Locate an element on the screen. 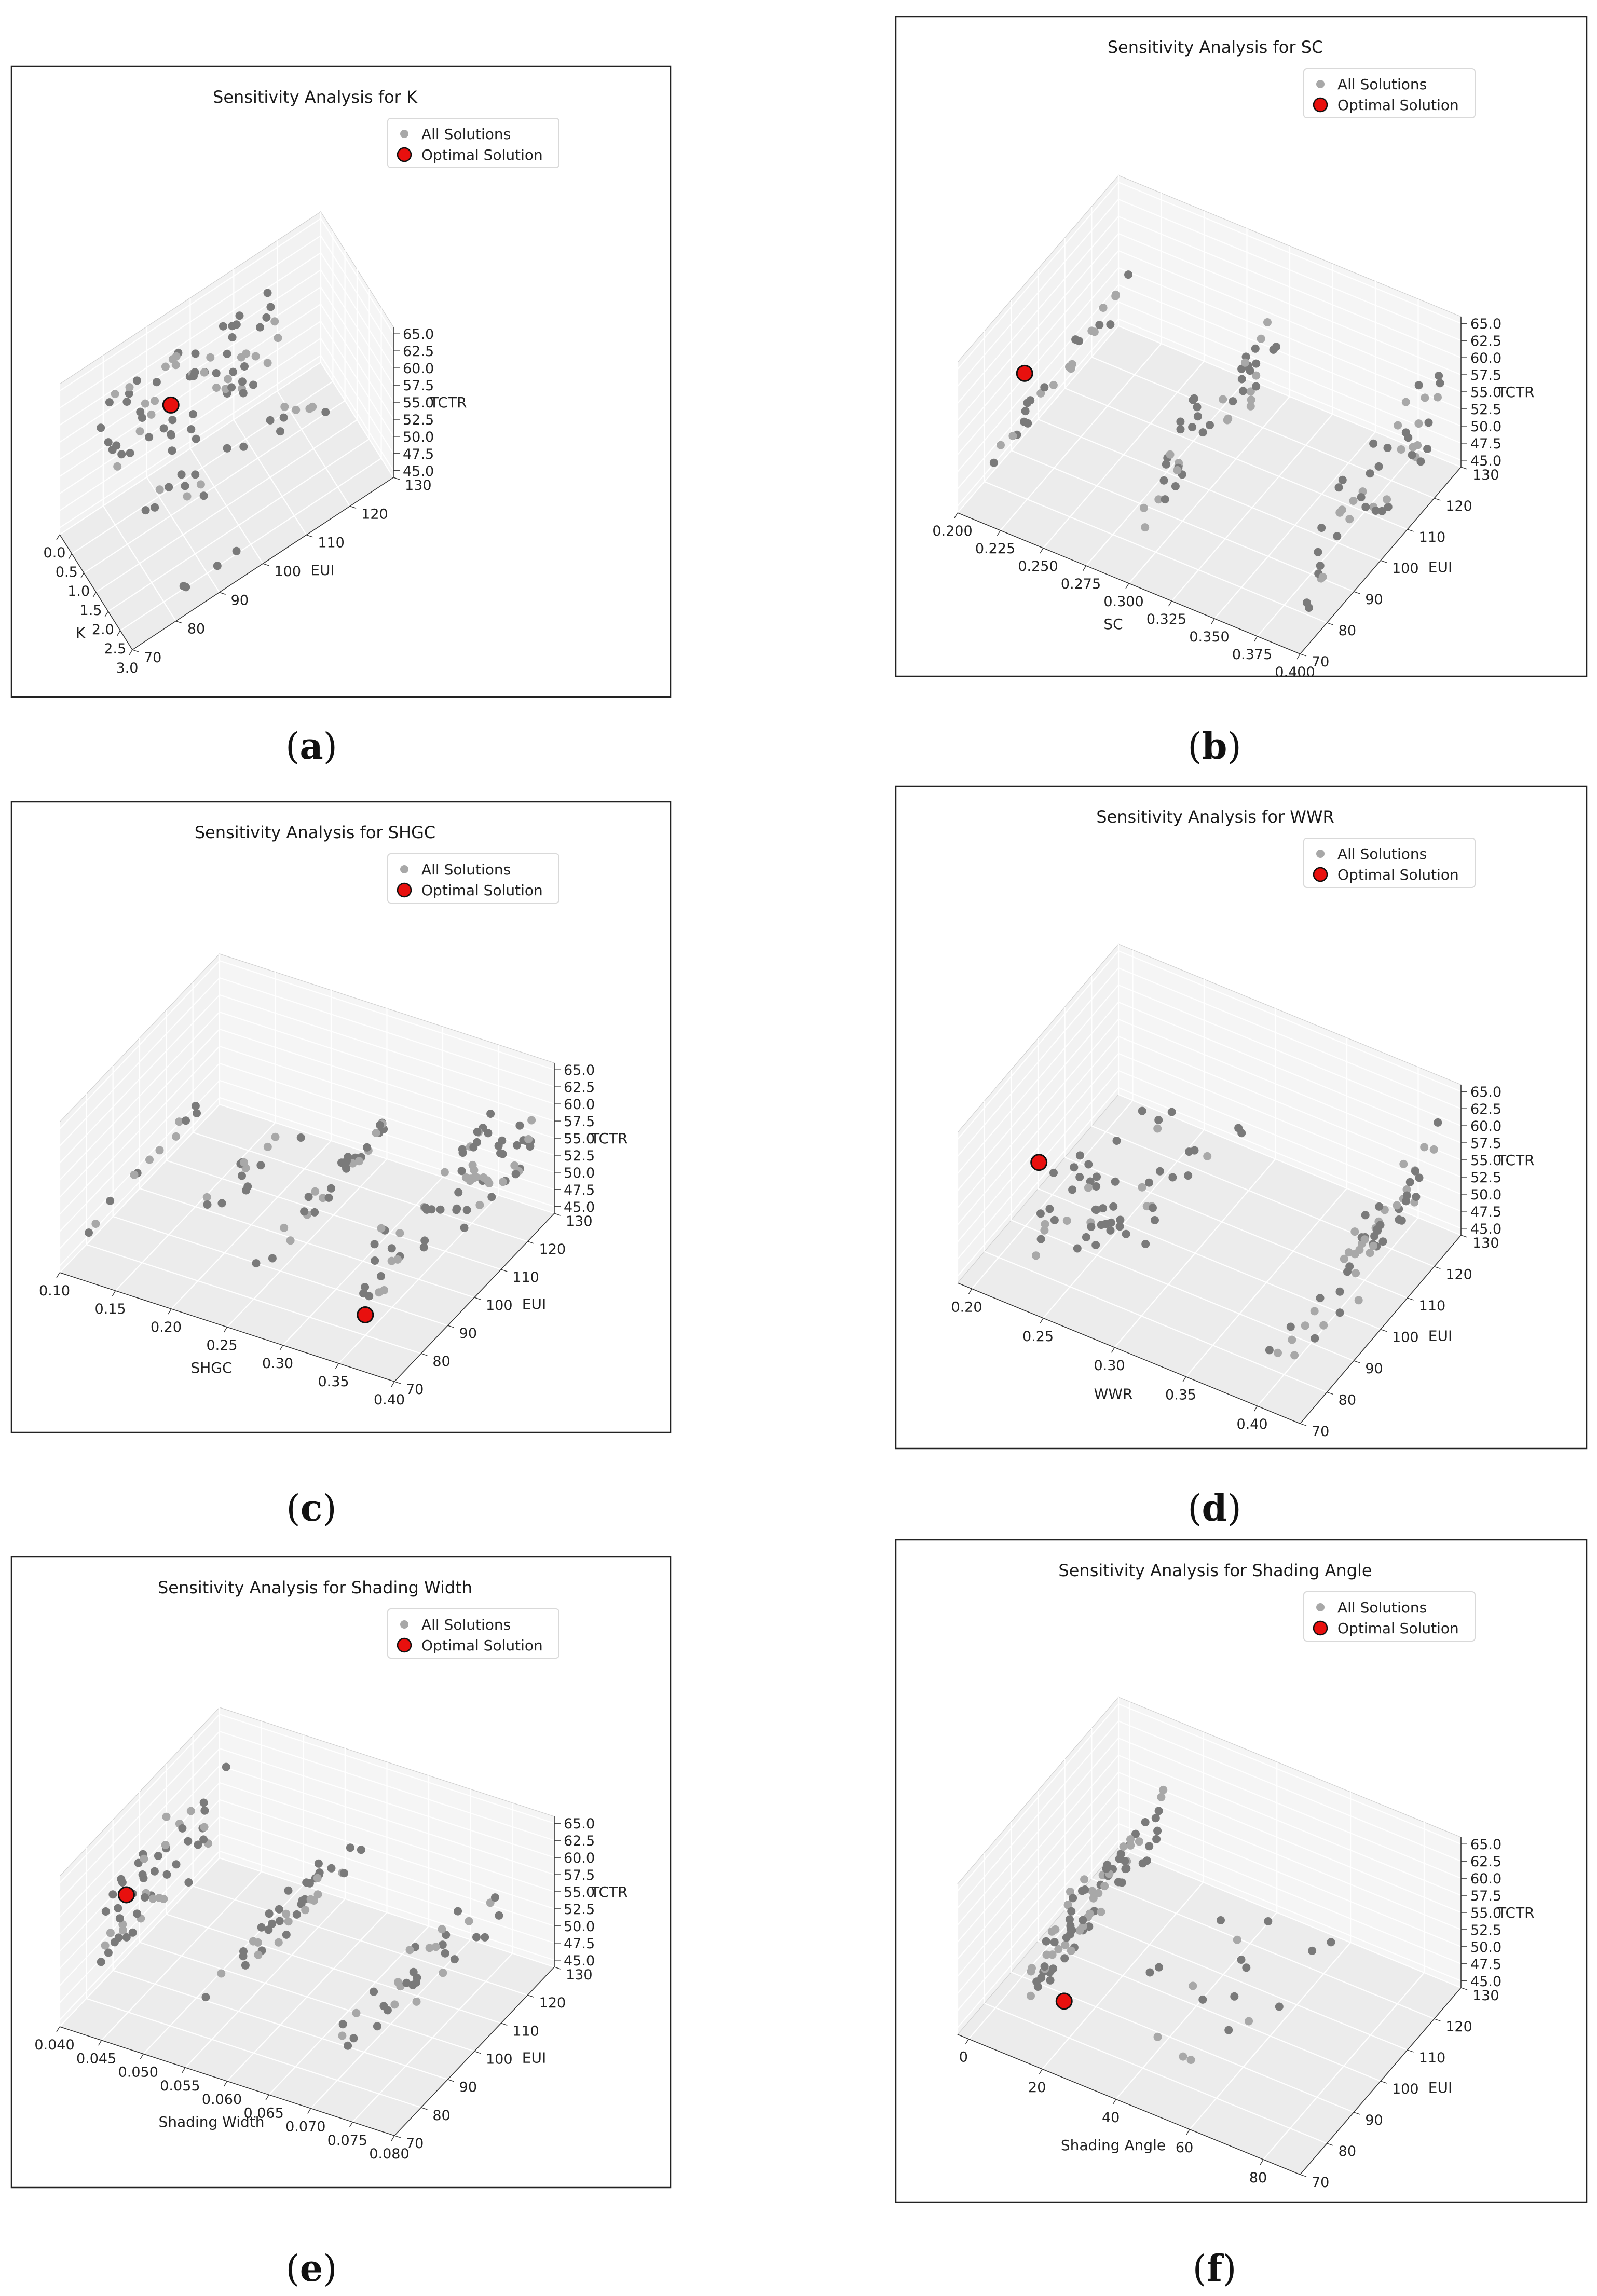  x-axis-label: SC is located at coordinates (1113, 624).